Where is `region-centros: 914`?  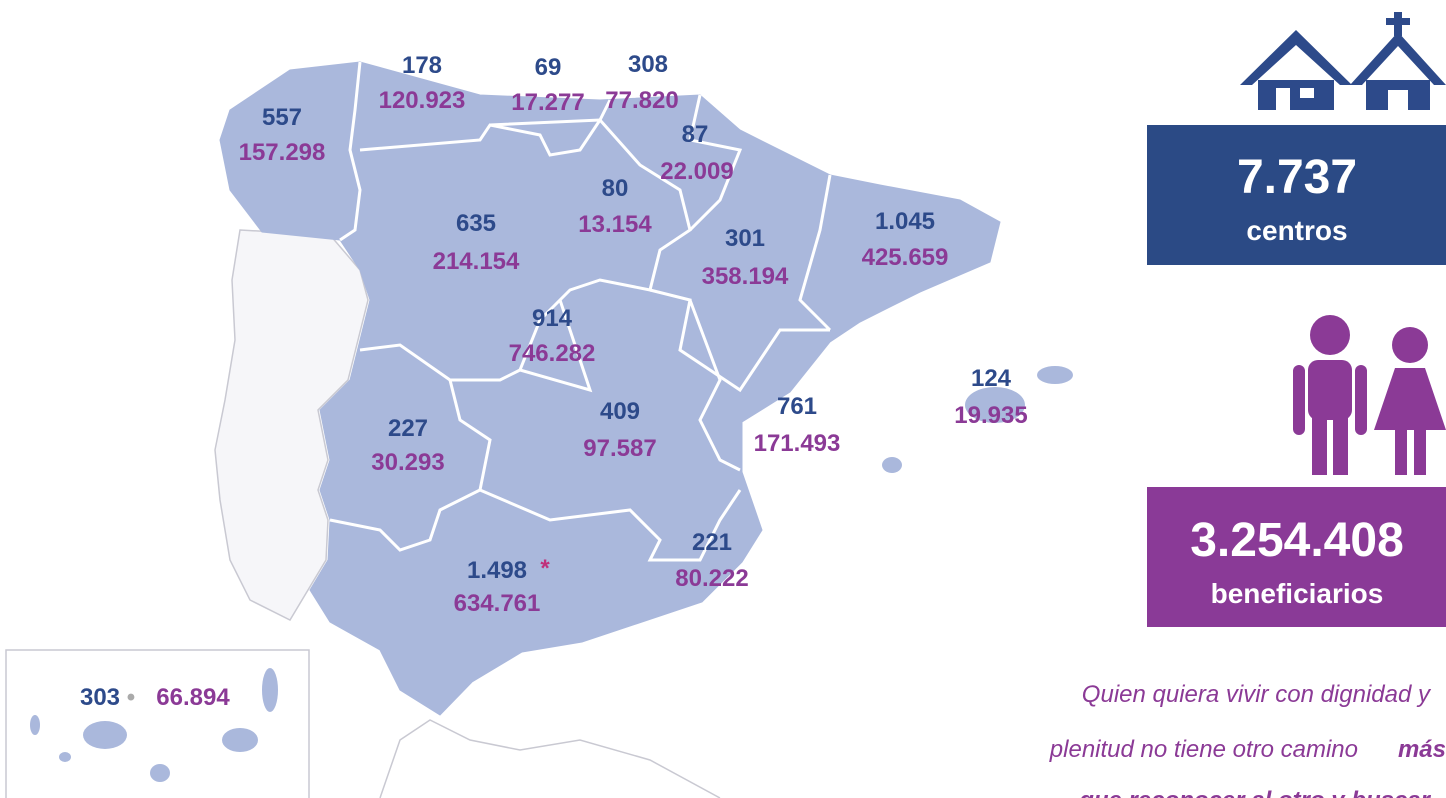
region-centros: 914 is located at coordinates (552, 318).